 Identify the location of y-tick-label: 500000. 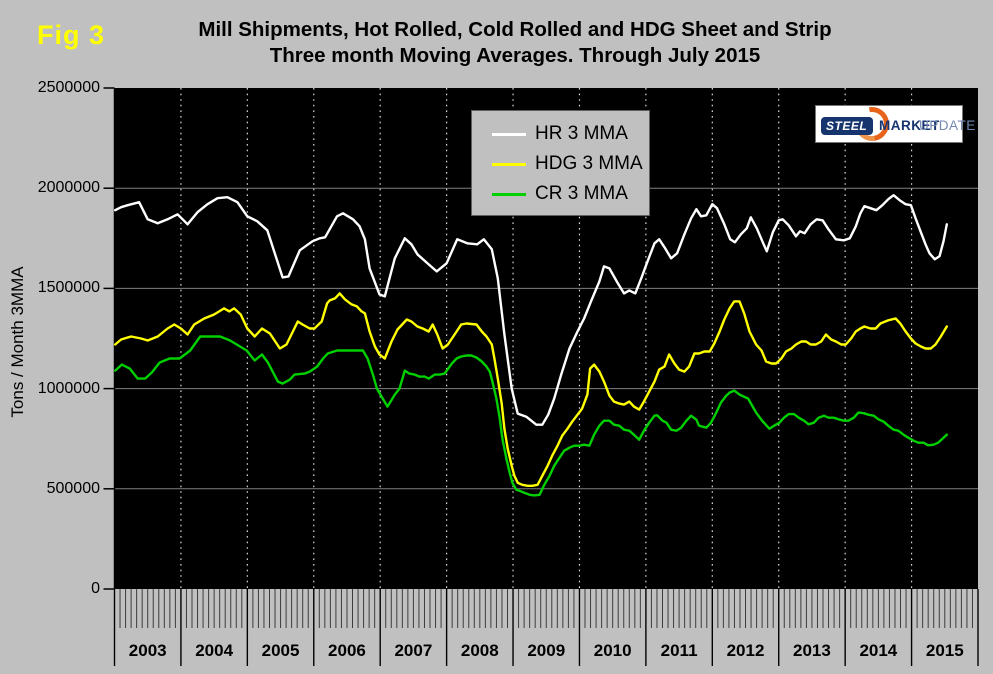
(73, 488).